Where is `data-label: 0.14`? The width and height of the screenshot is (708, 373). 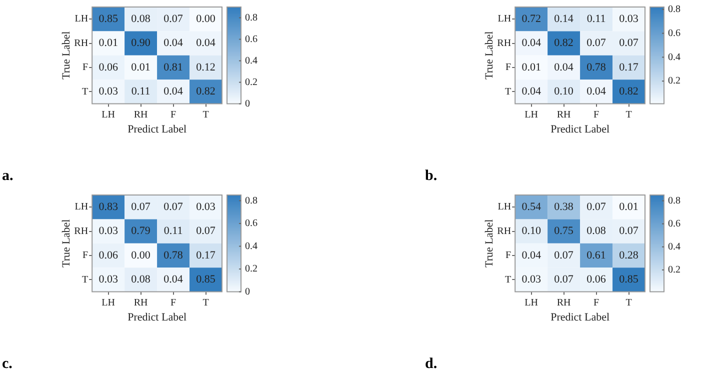 data-label: 0.14 is located at coordinates (564, 18).